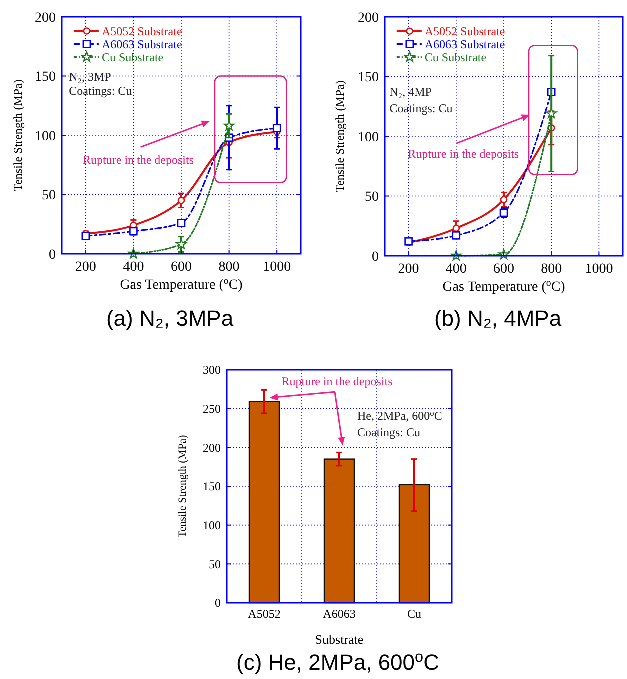 The height and width of the screenshot is (679, 627). Describe the element at coordinates (411, 91) in the screenshot. I see `annotation: N₂, 4MP` at that location.